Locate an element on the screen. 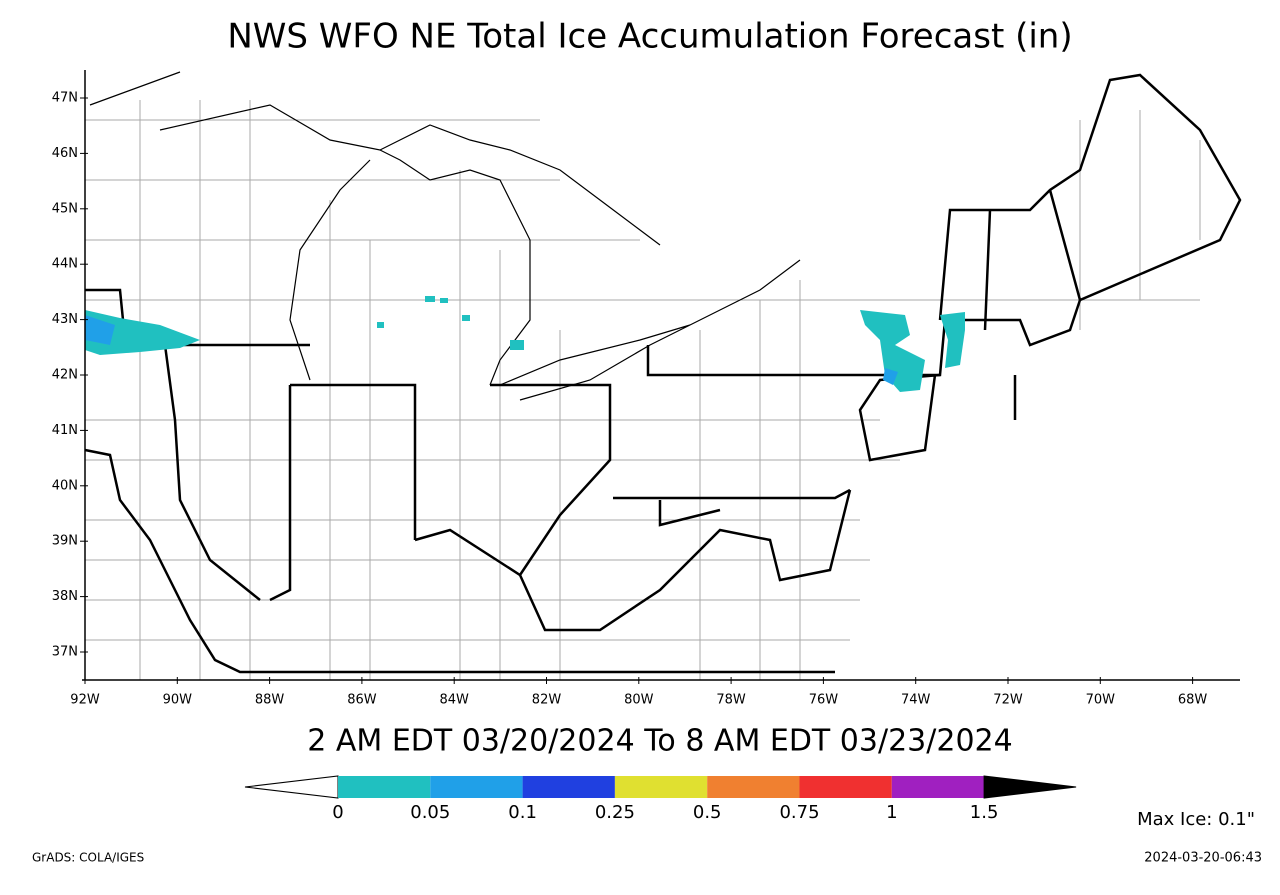 The height and width of the screenshot is (895, 1280). lon-label: 78W is located at coordinates (731, 700).